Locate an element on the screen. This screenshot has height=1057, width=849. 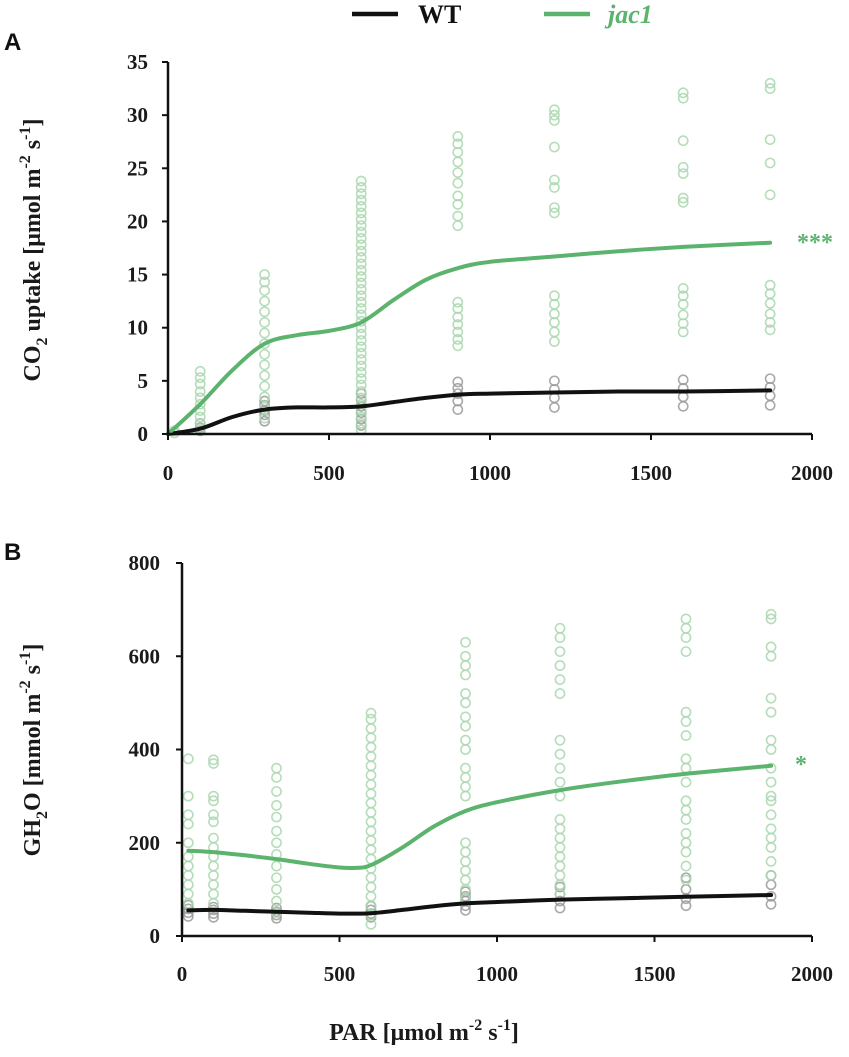
panel-a-y-tick-label: 5 is located at coordinates (143, 381).